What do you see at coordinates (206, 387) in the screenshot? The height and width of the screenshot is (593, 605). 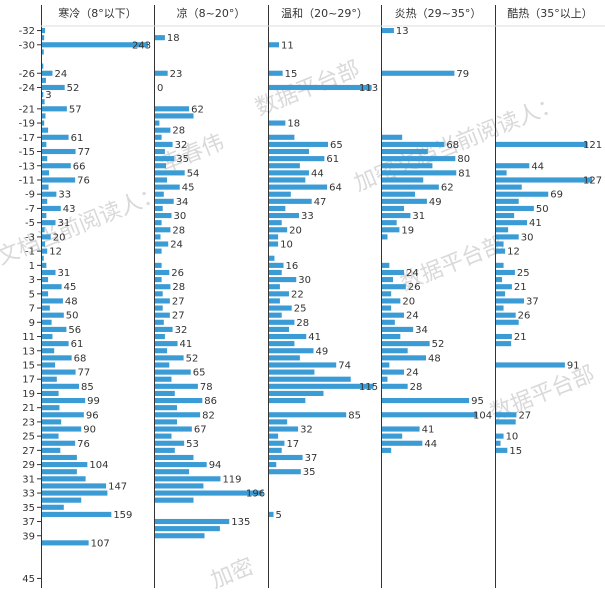 I see `bar-value-label: 78` at bounding box center [206, 387].